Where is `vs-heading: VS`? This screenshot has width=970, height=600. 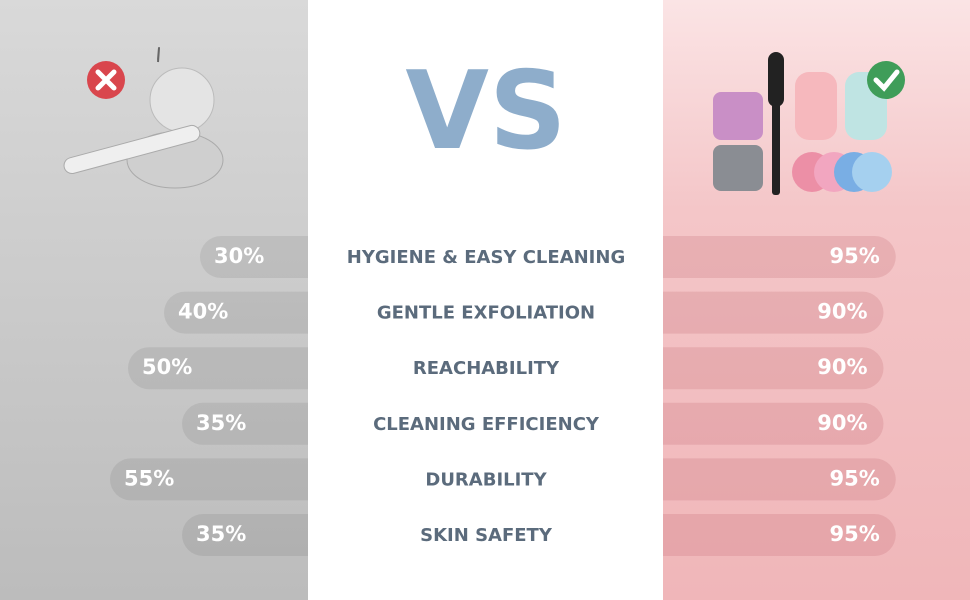 vs-heading: VS is located at coordinates (485, 111).